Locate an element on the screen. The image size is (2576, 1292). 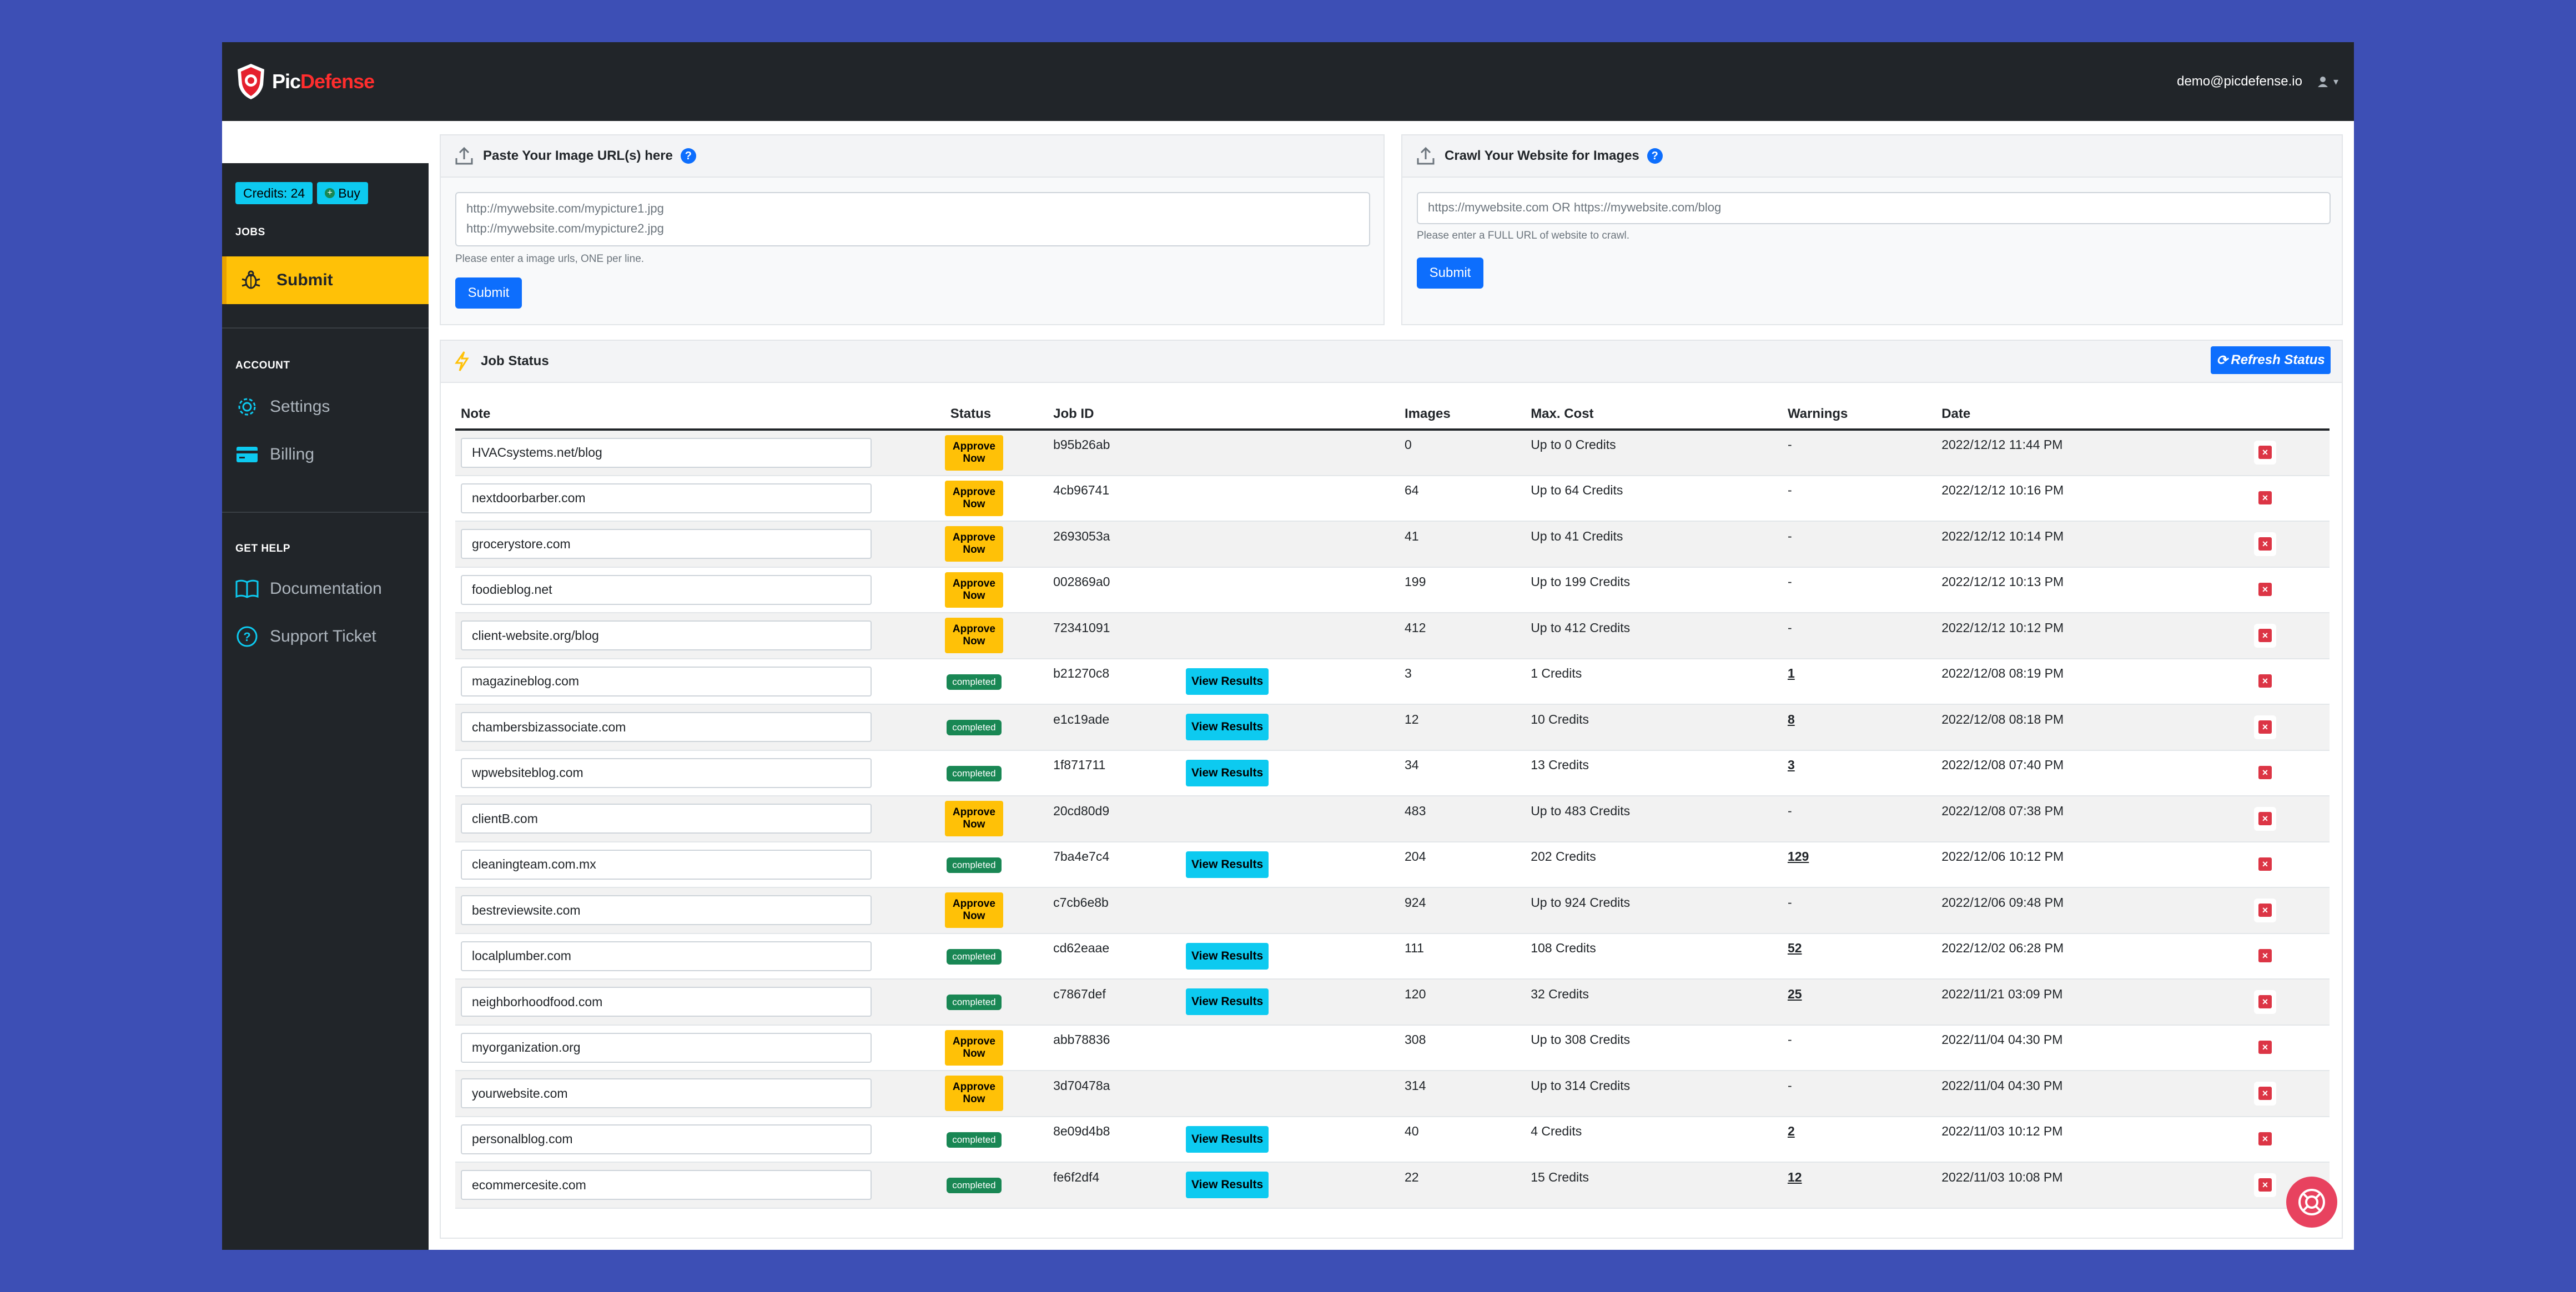
job-id-cell: 4cb96741 is located at coordinates (1092, 498).